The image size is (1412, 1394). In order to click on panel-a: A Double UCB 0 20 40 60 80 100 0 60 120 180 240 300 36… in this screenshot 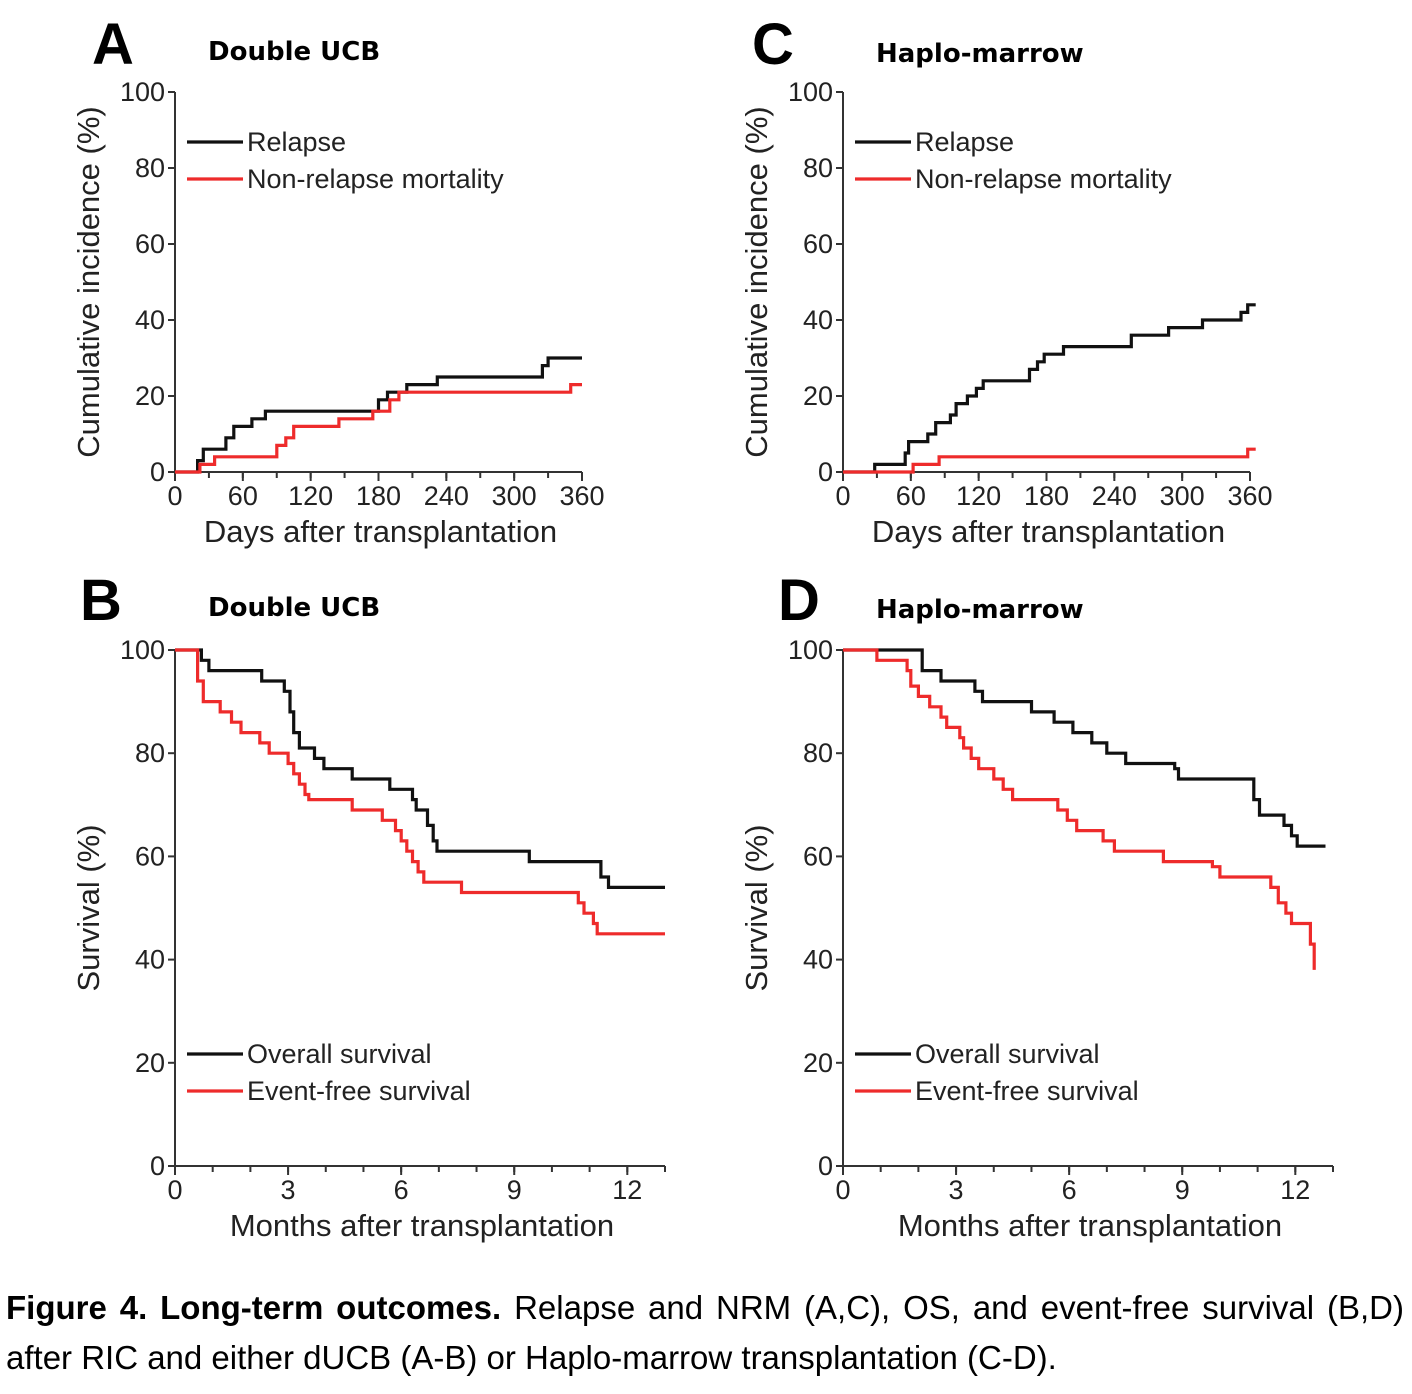, I will do `click(338, 280)`.